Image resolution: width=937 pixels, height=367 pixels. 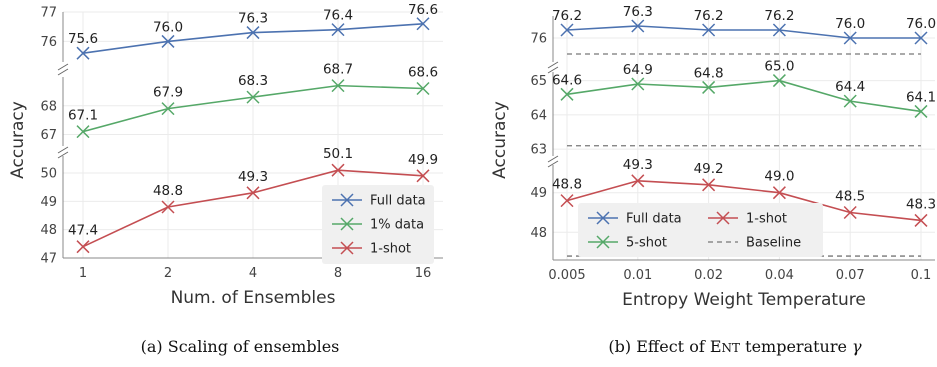 What do you see at coordinates (538, 81) in the screenshot?
I see `y-tick-label: 65` at bounding box center [538, 81].